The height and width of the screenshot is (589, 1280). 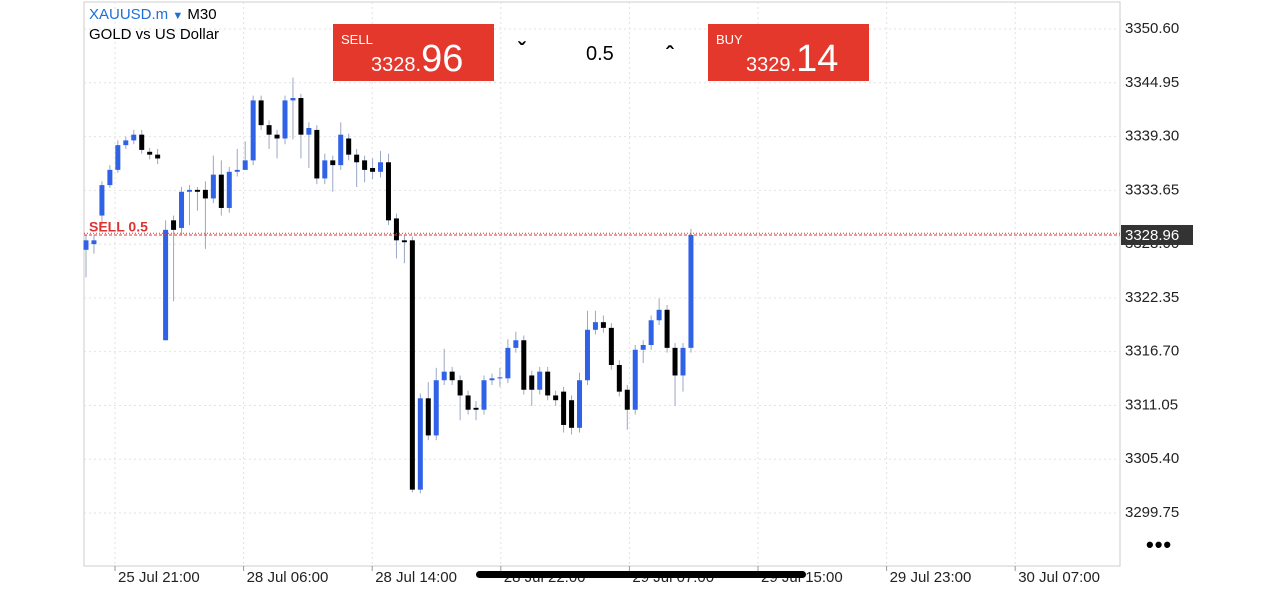 I want to click on x-tick-label: 25 Jul 21:00, so click(x=159, y=577).